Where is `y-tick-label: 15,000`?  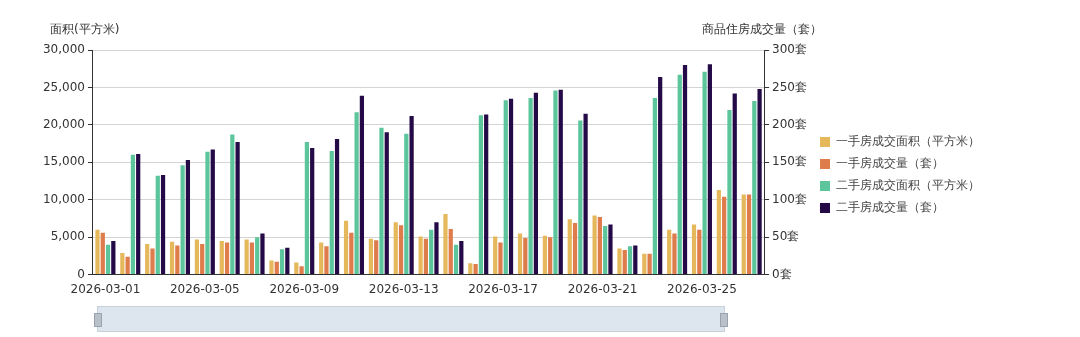 y-tick-label: 15,000 is located at coordinates (63, 161).